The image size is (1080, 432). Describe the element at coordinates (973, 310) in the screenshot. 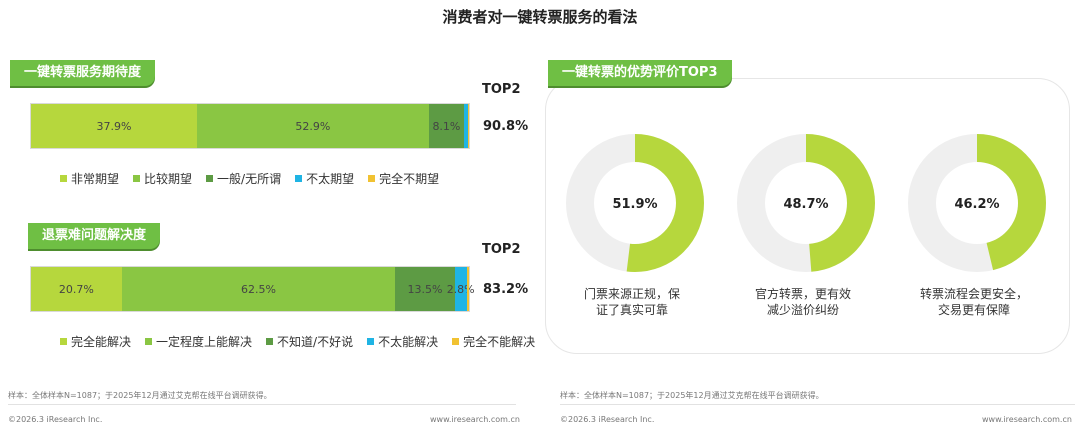

I see `advantage-donut-label-line: 交易更有保障` at that location.